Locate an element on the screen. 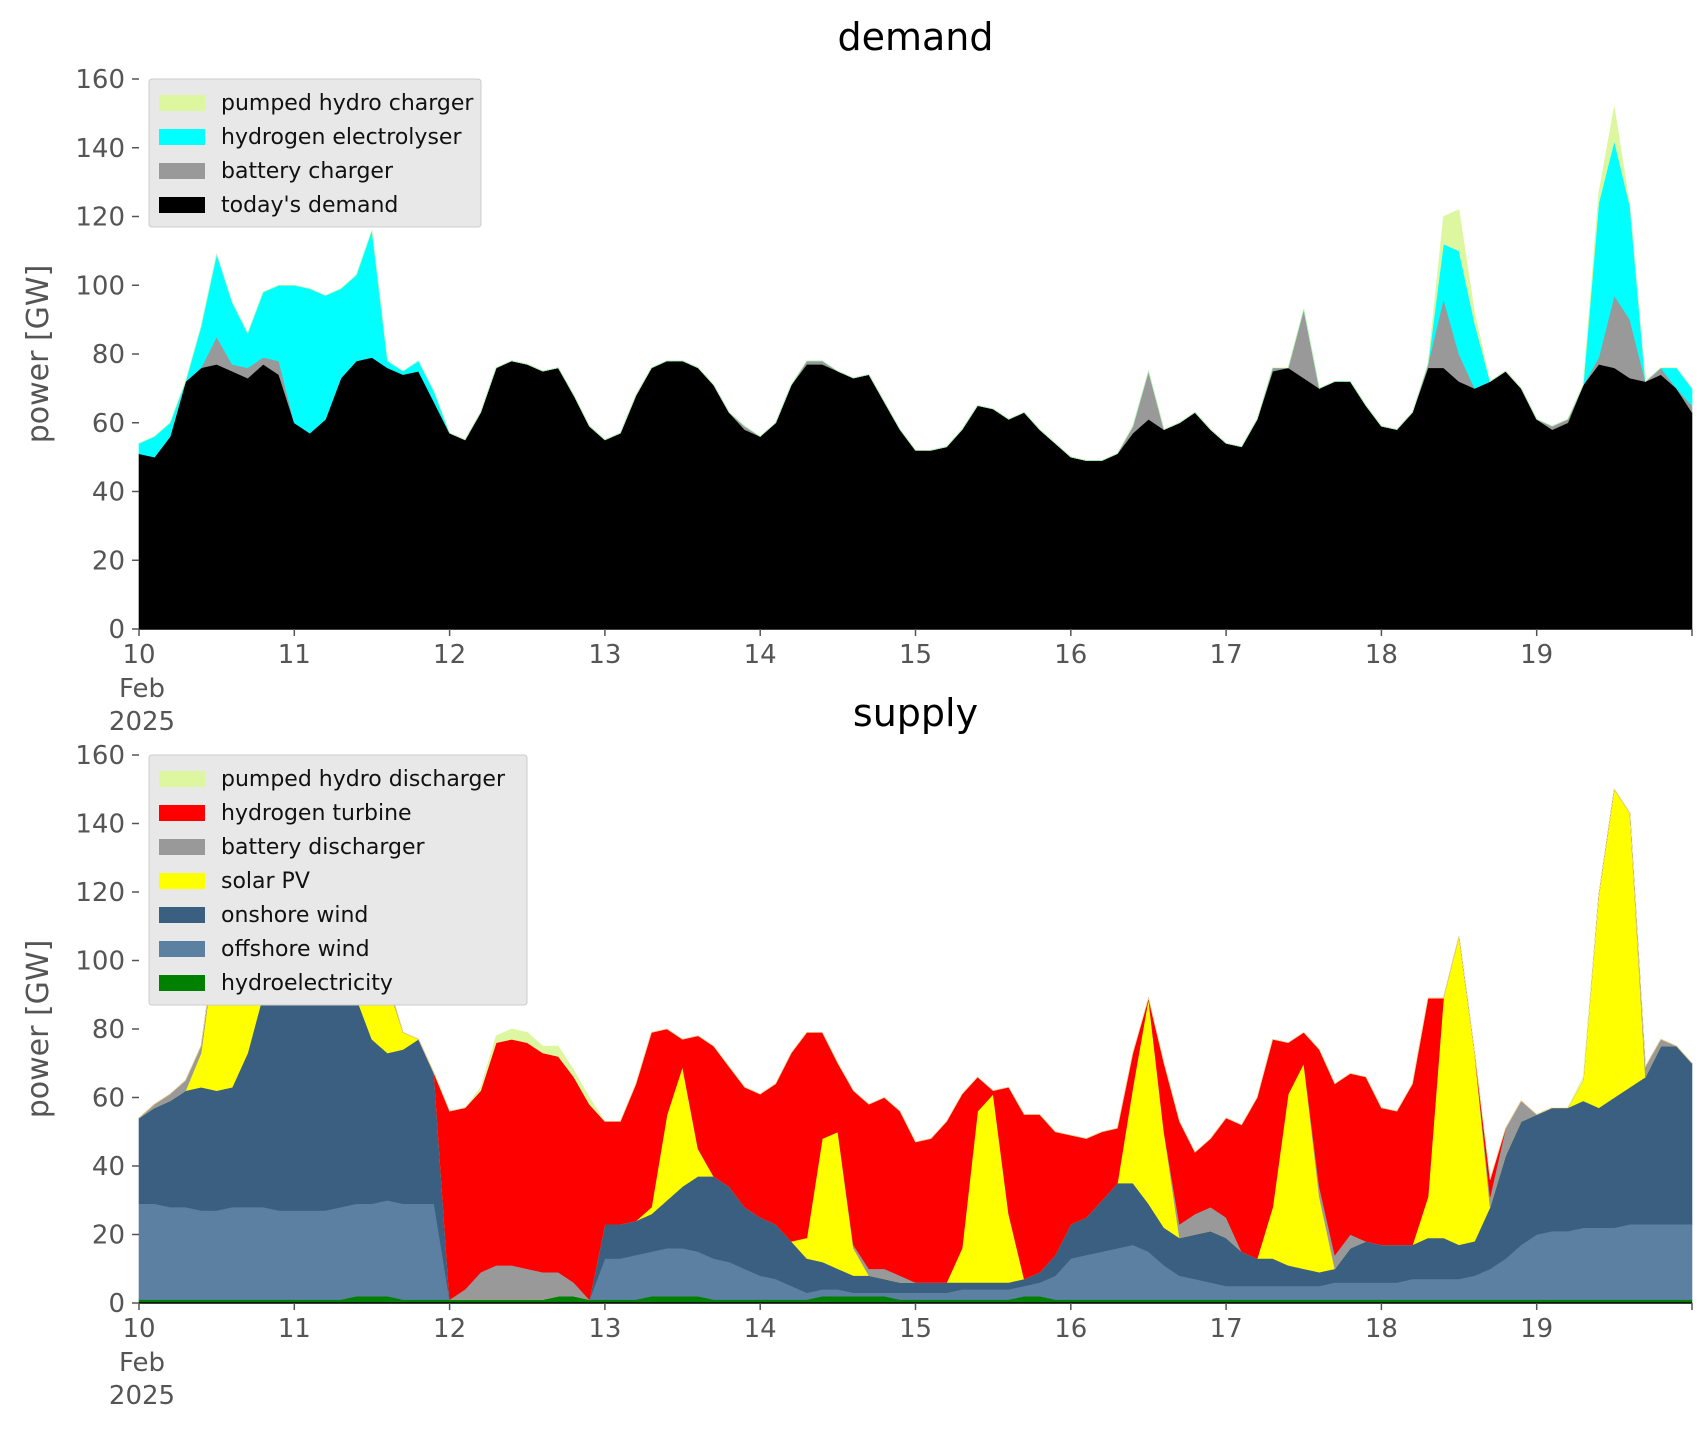 The height and width of the screenshot is (1431, 1706). legend-label: pumped hydro charger is located at coordinates (347, 103).